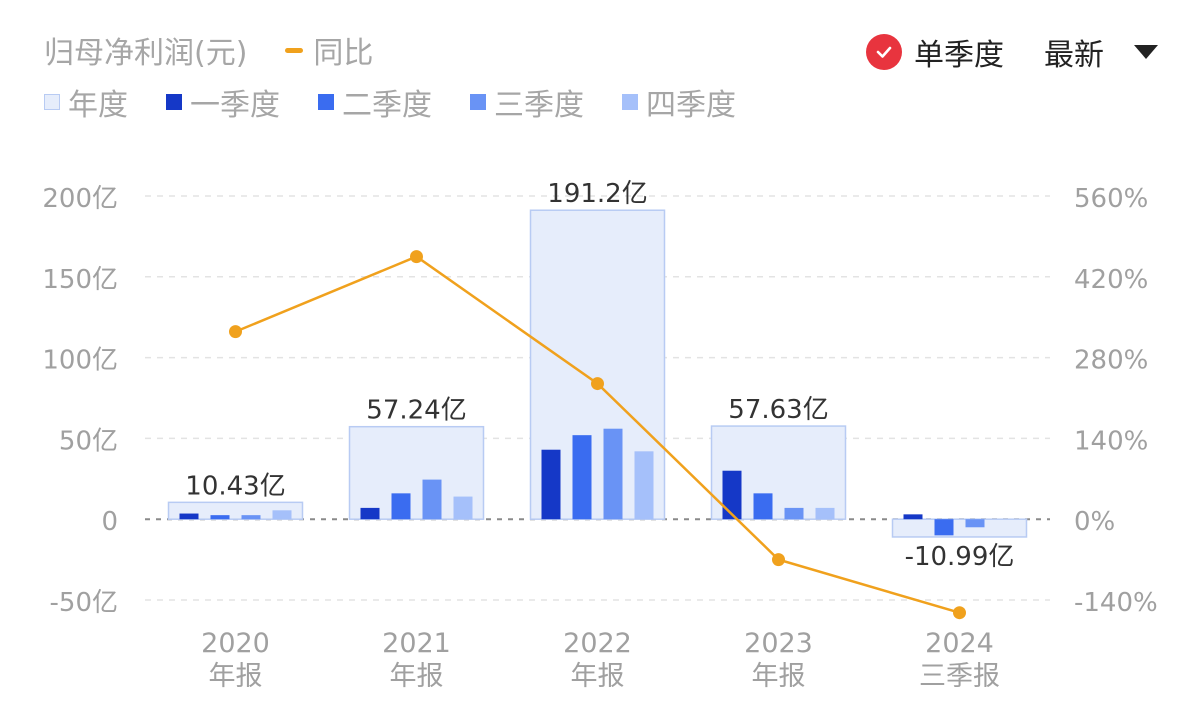 The image size is (1200, 715). Describe the element at coordinates (778, 643) in the screenshot. I see `x-tick-year: 2023` at that location.